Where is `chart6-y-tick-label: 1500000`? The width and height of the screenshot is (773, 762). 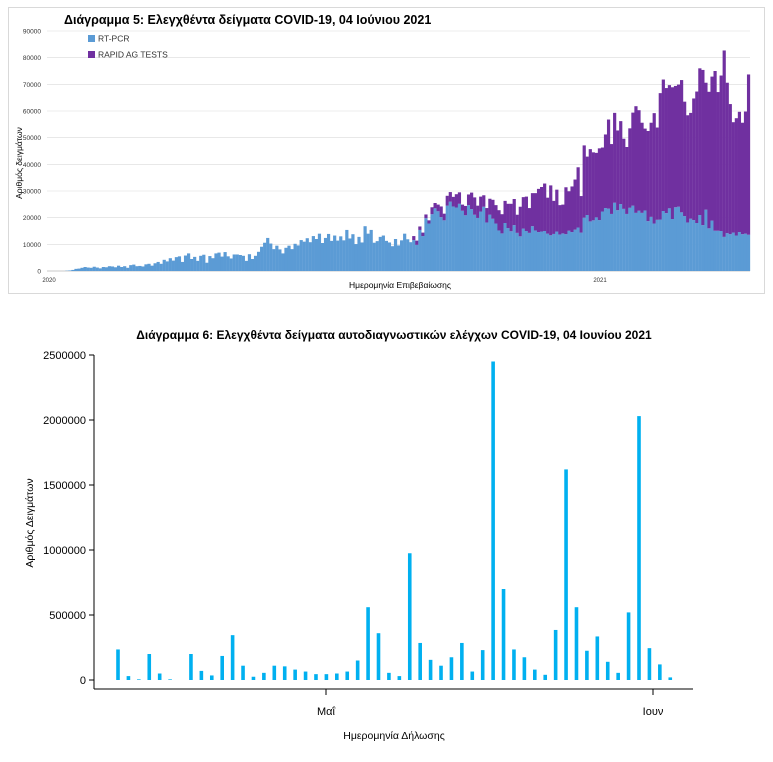
chart6-y-tick-label: 1500000 is located at coordinates (64, 486).